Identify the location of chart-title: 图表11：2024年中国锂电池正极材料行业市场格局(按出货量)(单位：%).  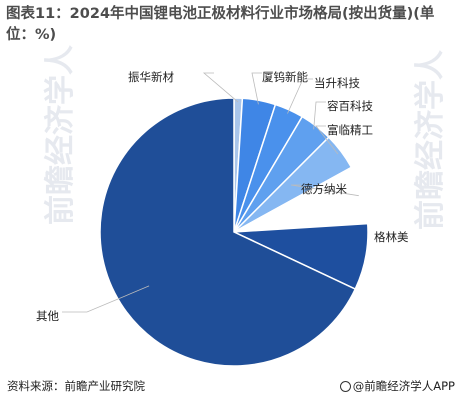
(220, 24).